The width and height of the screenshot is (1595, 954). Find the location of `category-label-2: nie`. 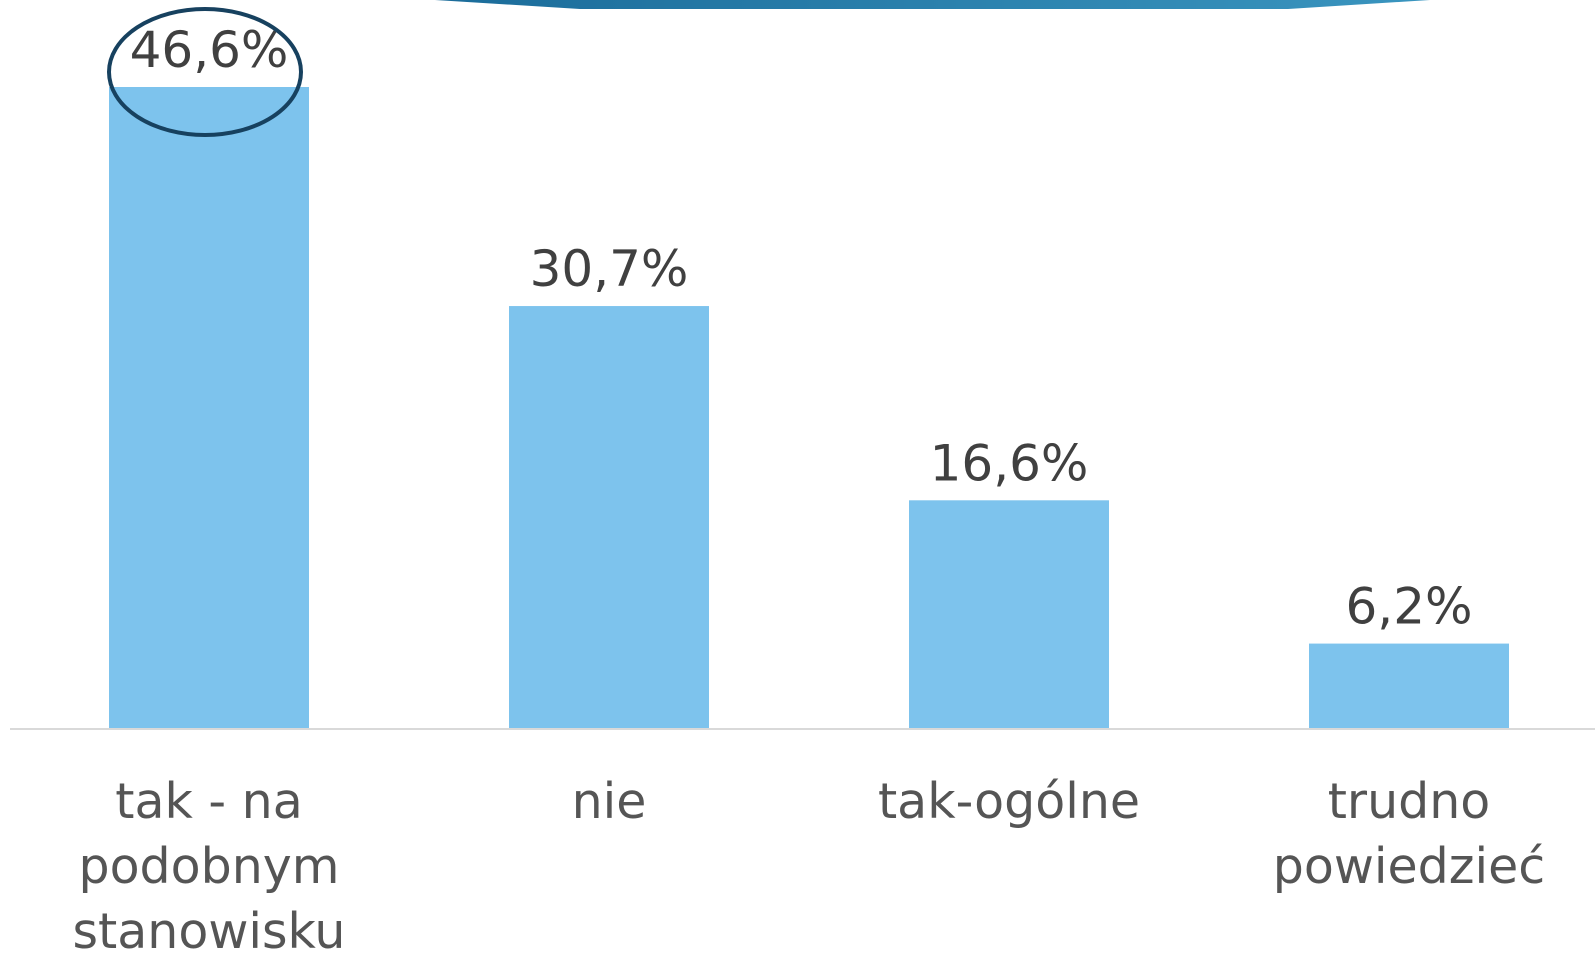

category-label-2: nie is located at coordinates (609, 801).